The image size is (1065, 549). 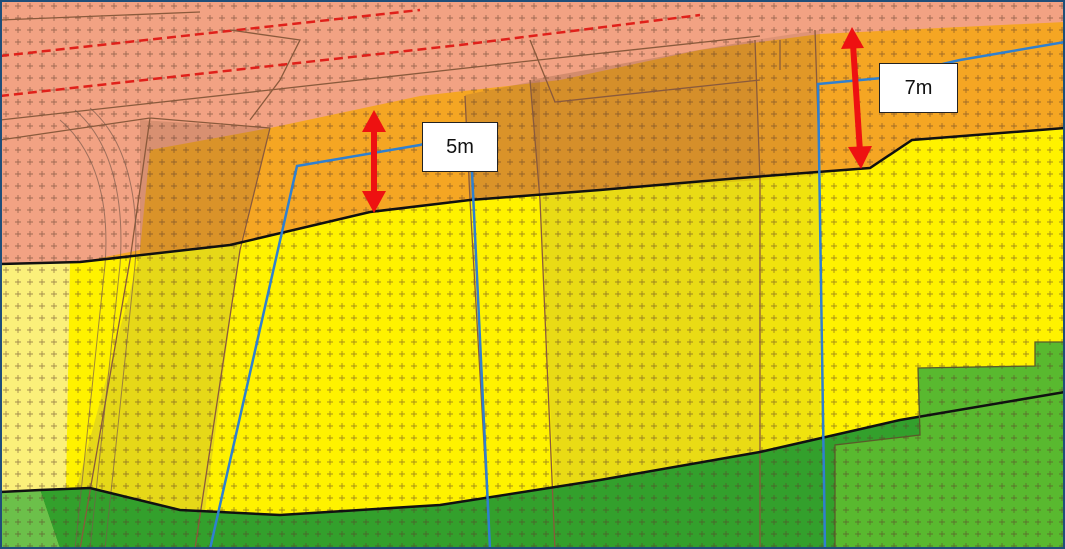 I want to click on lime-zone-outline, so click(x=949, y=445).